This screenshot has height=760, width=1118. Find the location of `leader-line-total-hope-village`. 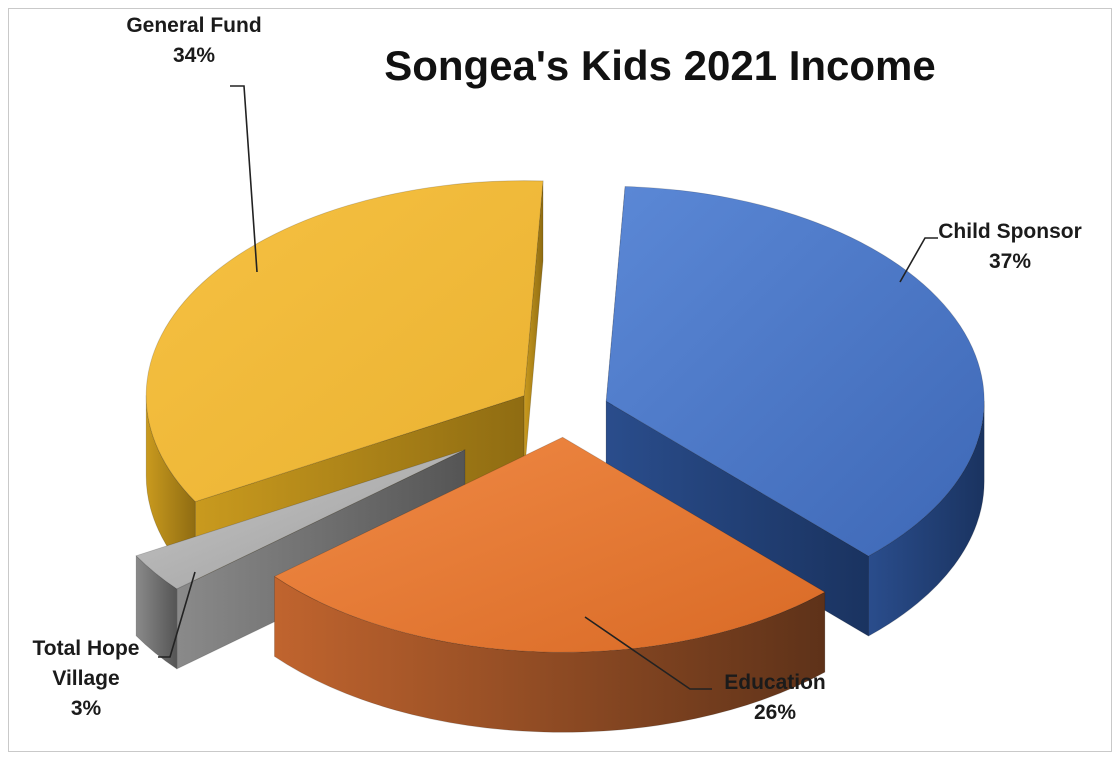

leader-line-total-hope-village is located at coordinates (177, 614).